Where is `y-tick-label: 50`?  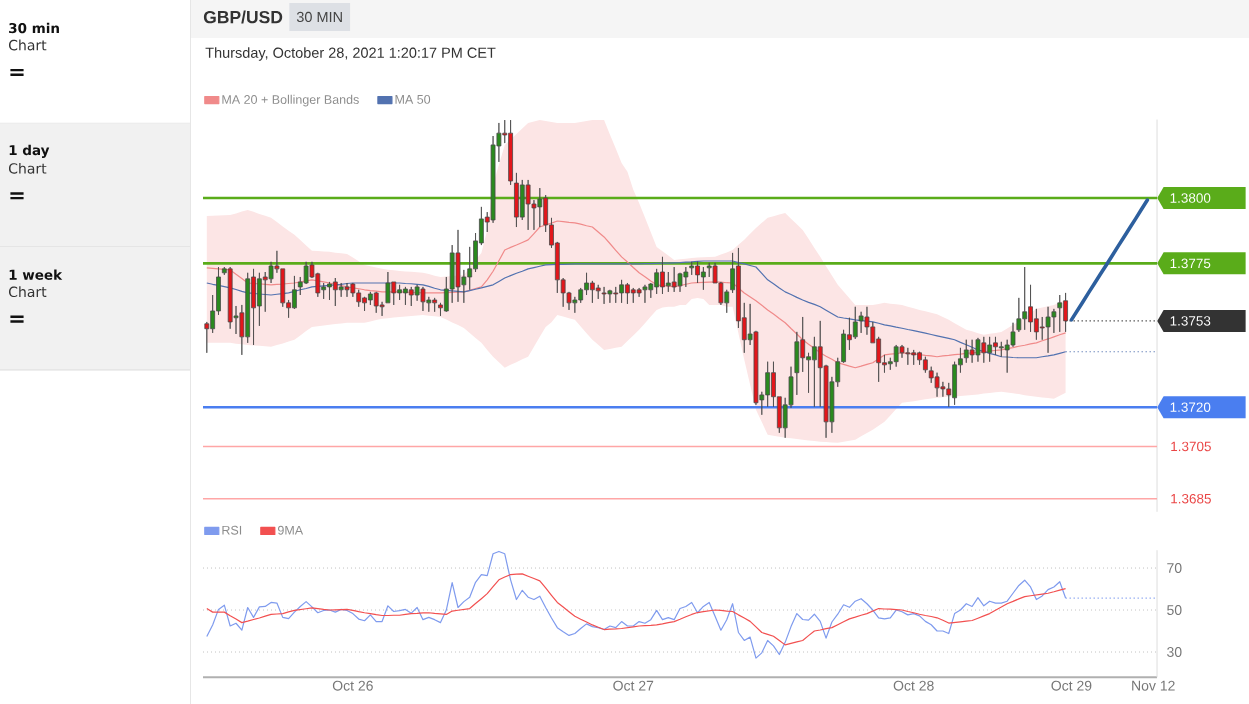 y-tick-label: 50 is located at coordinates (1174, 610).